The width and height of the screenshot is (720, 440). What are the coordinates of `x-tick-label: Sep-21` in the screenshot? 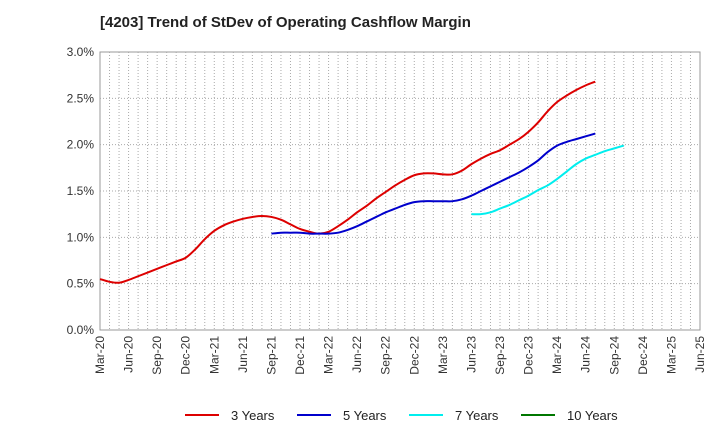 It's located at (271, 355).